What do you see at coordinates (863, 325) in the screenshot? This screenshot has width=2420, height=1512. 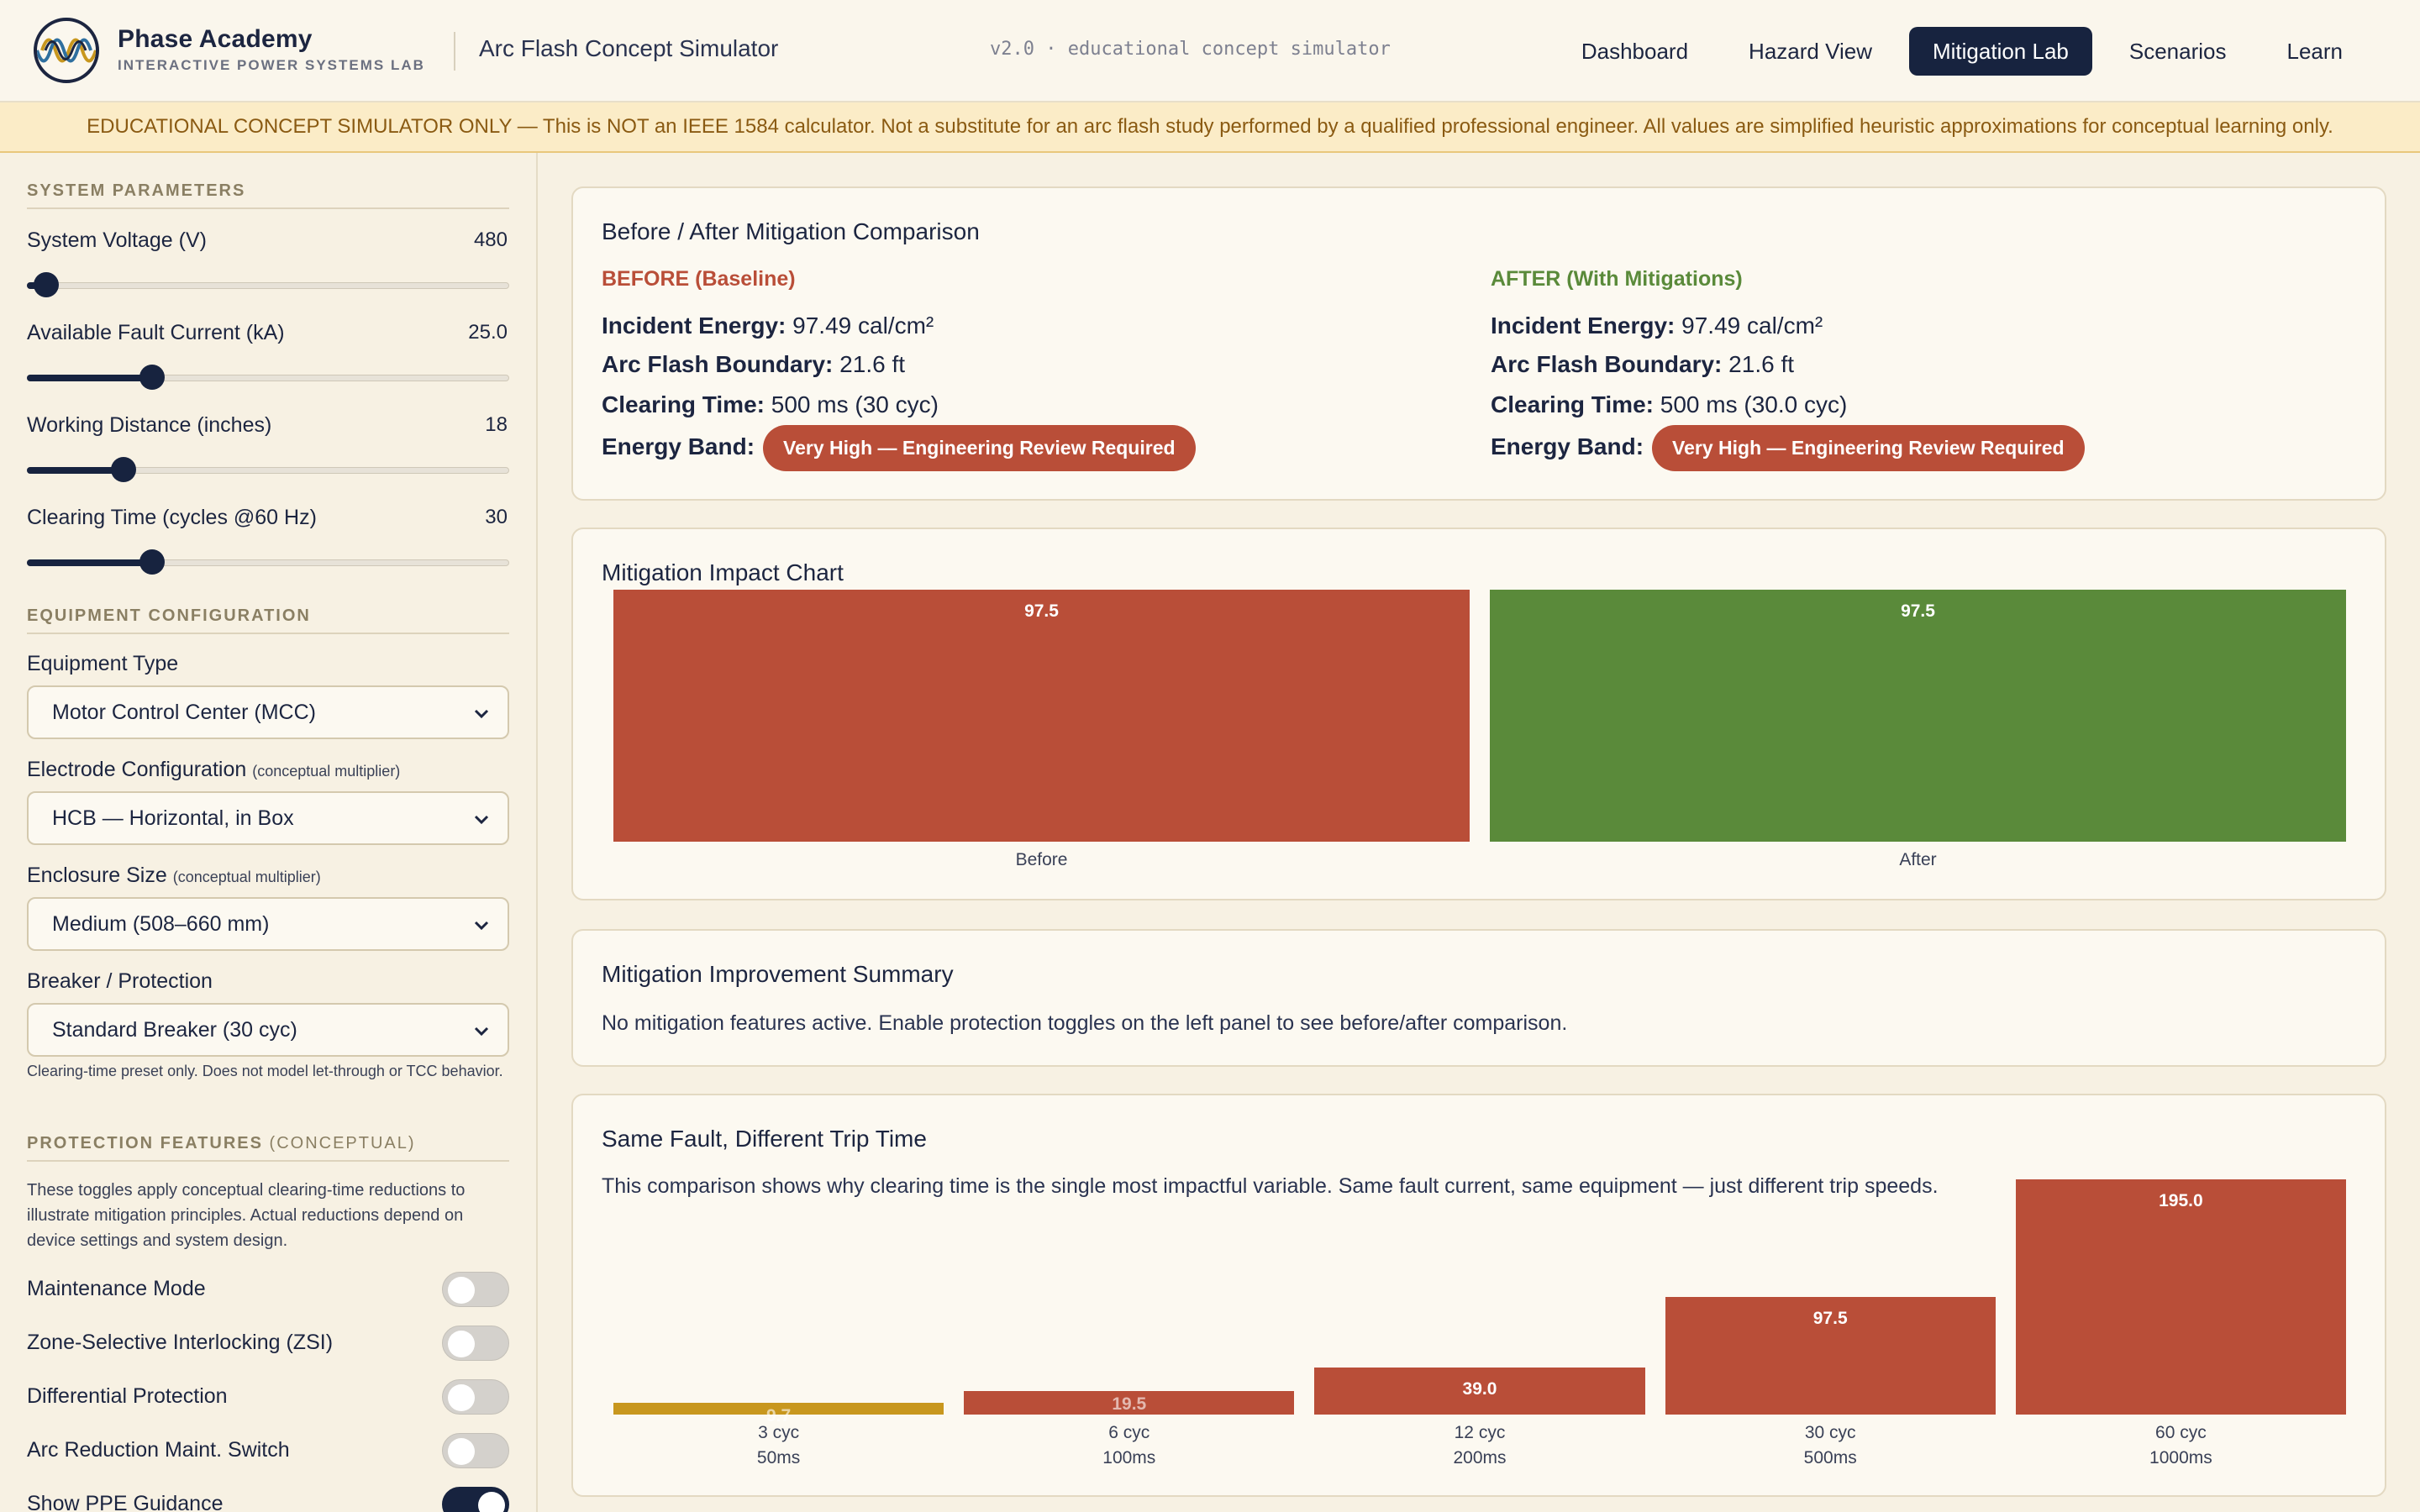 I see `metric-value: 97.49 cal/cm²` at bounding box center [863, 325].